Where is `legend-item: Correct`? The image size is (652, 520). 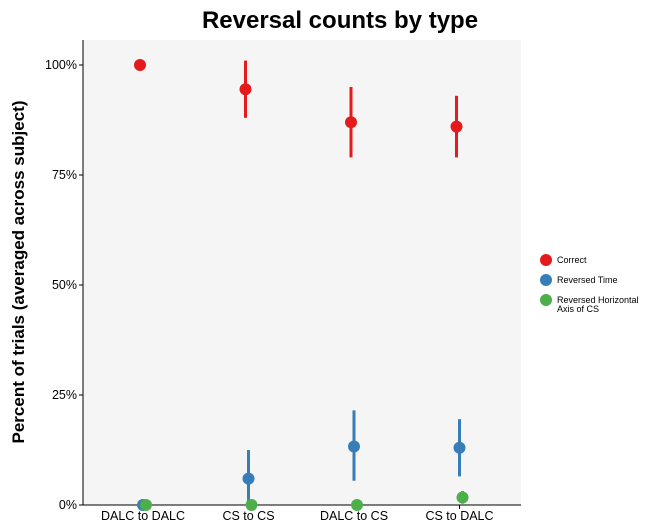 legend-item: Correct is located at coordinates (563, 260).